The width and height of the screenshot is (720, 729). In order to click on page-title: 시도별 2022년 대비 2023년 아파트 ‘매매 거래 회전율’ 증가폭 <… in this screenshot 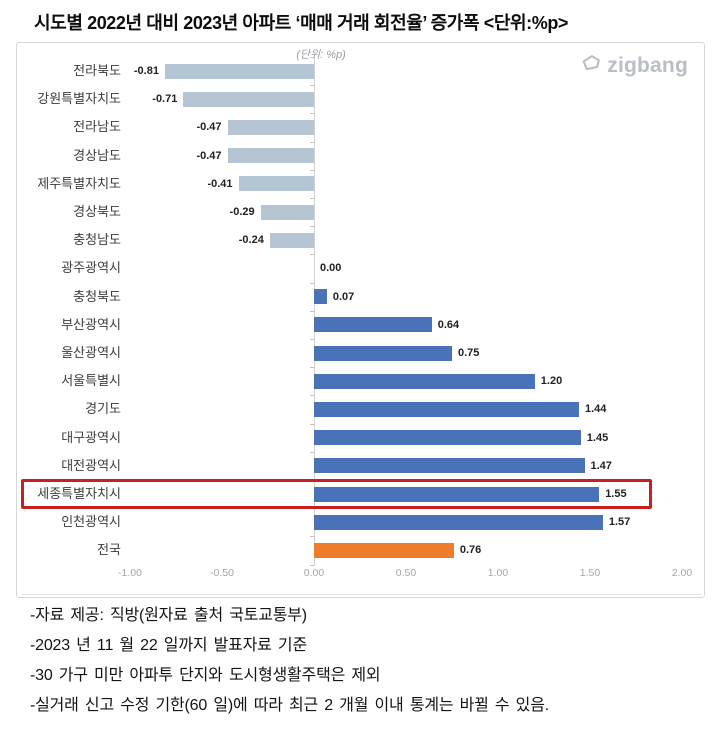, I will do `click(301, 23)`.